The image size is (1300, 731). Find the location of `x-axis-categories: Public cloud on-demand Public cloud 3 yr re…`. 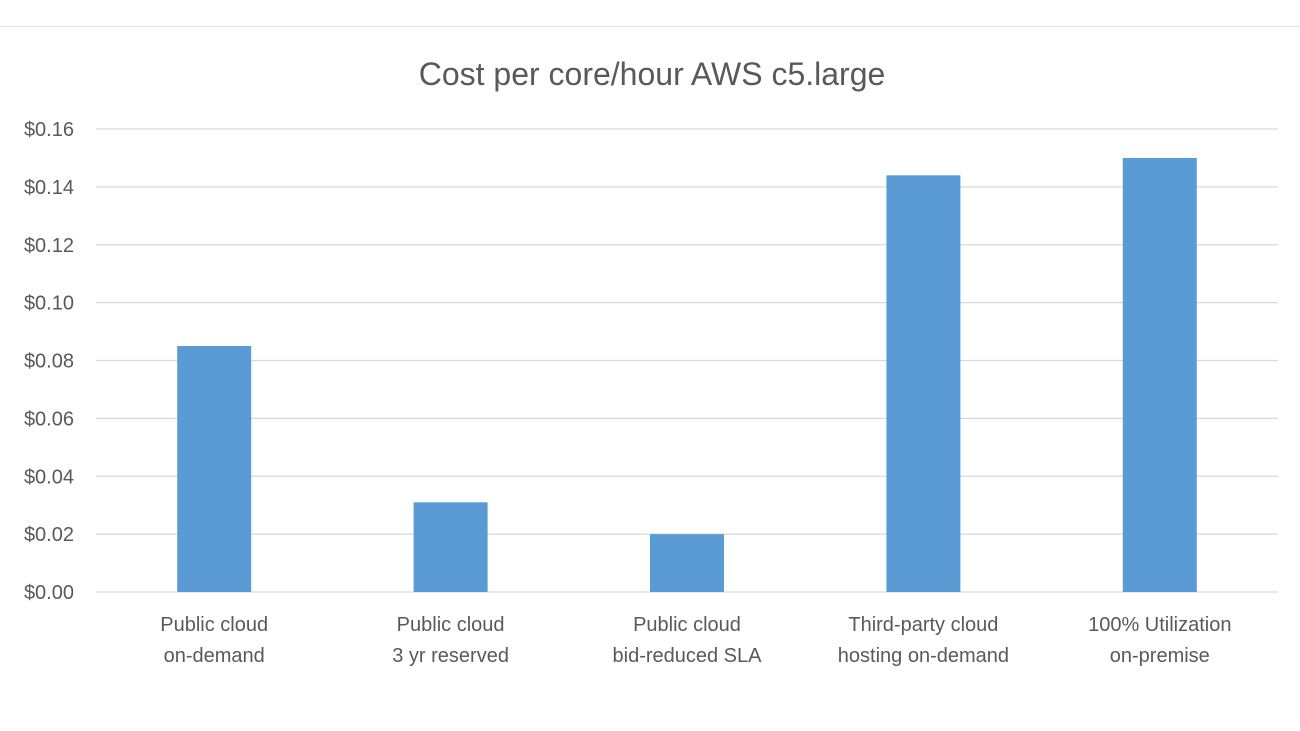

x-axis-categories: Public cloud on-demand Public cloud 3 yr re… is located at coordinates (695, 640).